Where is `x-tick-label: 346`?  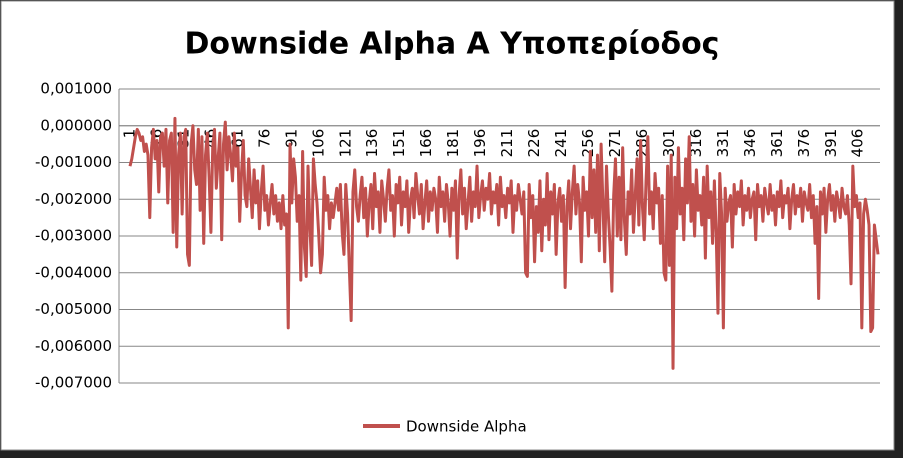 x-tick-label: 346 is located at coordinates (750, 143).